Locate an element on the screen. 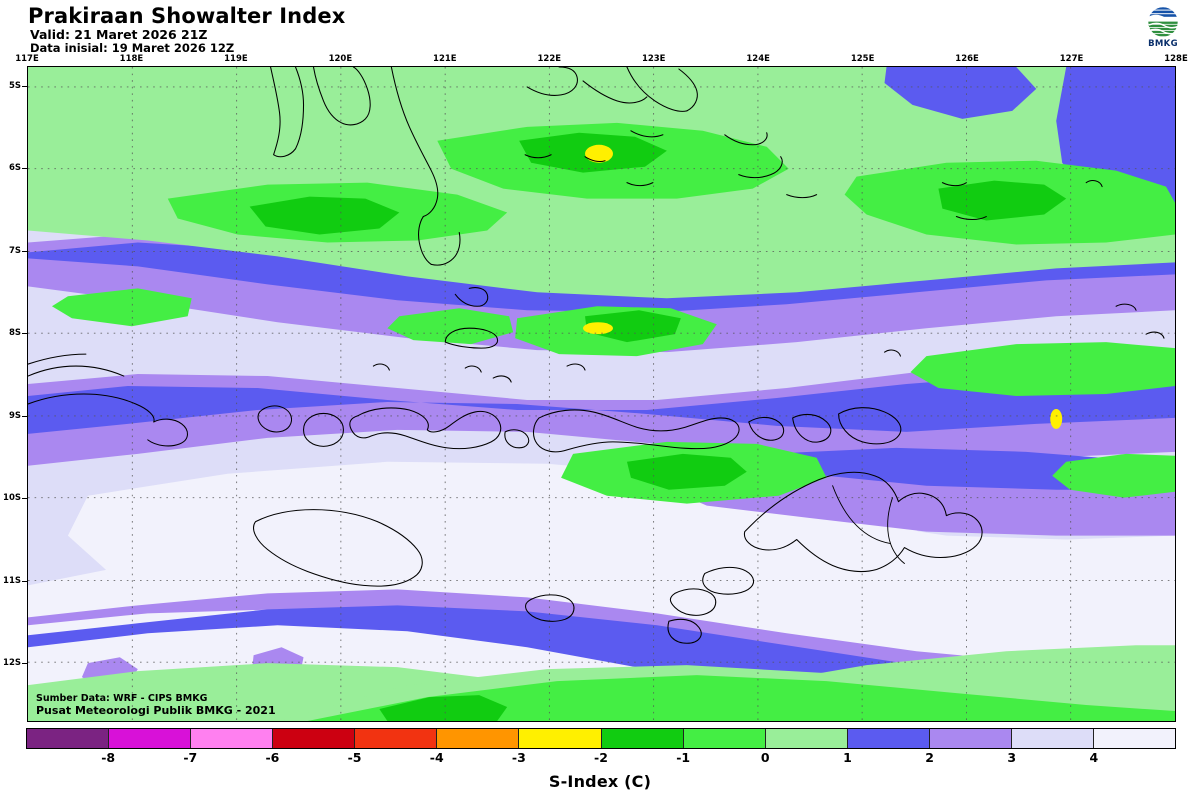  valid-time-label: Valid: 21 Maret 2026 21Z is located at coordinates (119, 34).